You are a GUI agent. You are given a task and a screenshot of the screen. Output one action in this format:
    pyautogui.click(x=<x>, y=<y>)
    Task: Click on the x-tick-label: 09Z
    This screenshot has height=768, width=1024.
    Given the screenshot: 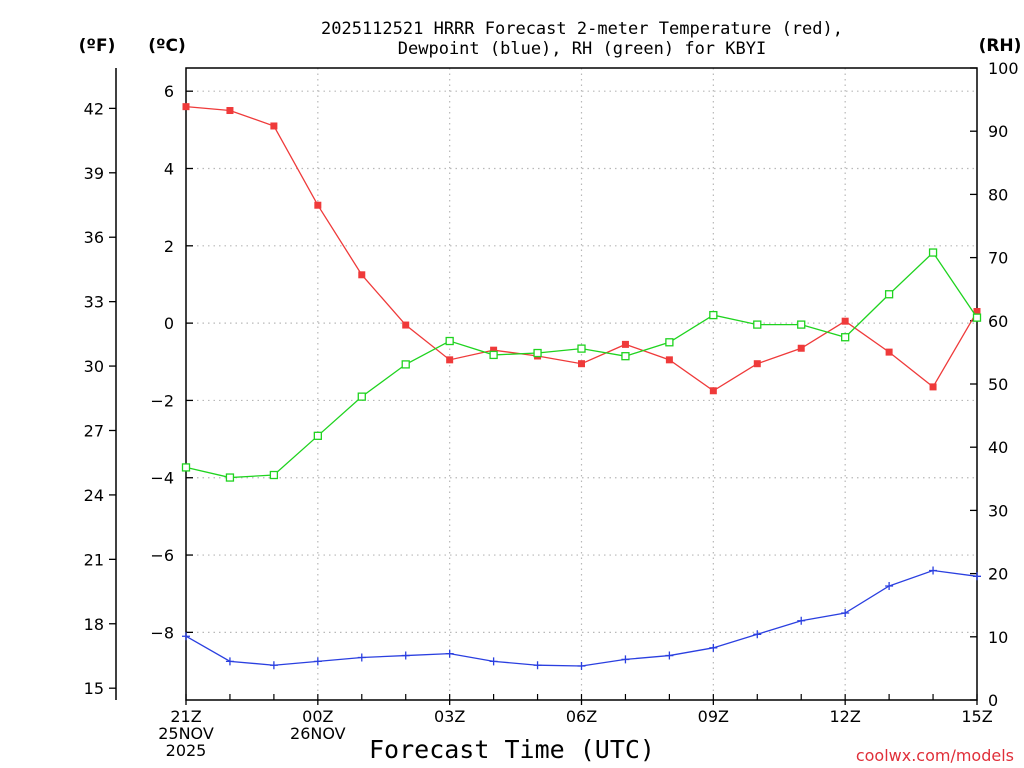 What is the action you would take?
    pyautogui.click(x=713, y=716)
    